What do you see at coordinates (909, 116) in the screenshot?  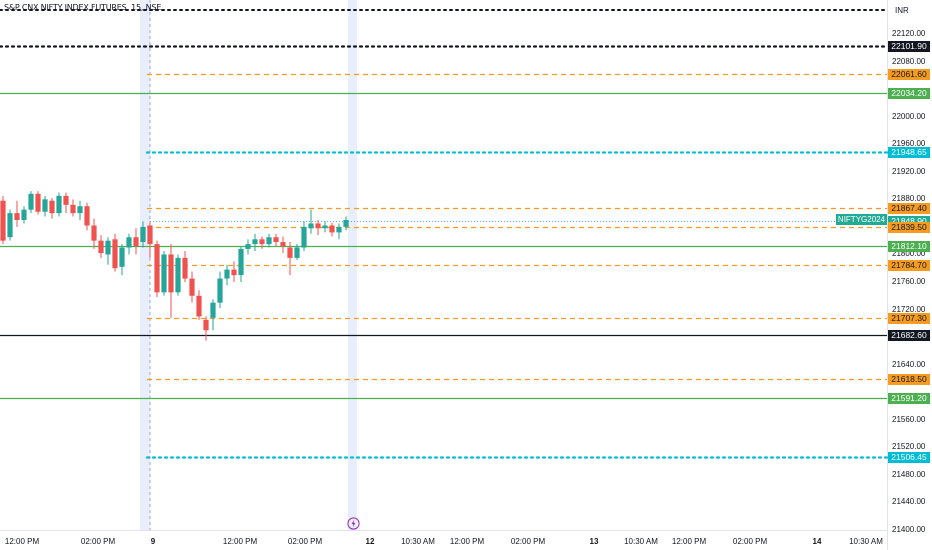 I see `price-tick-label: 22000.00` at bounding box center [909, 116].